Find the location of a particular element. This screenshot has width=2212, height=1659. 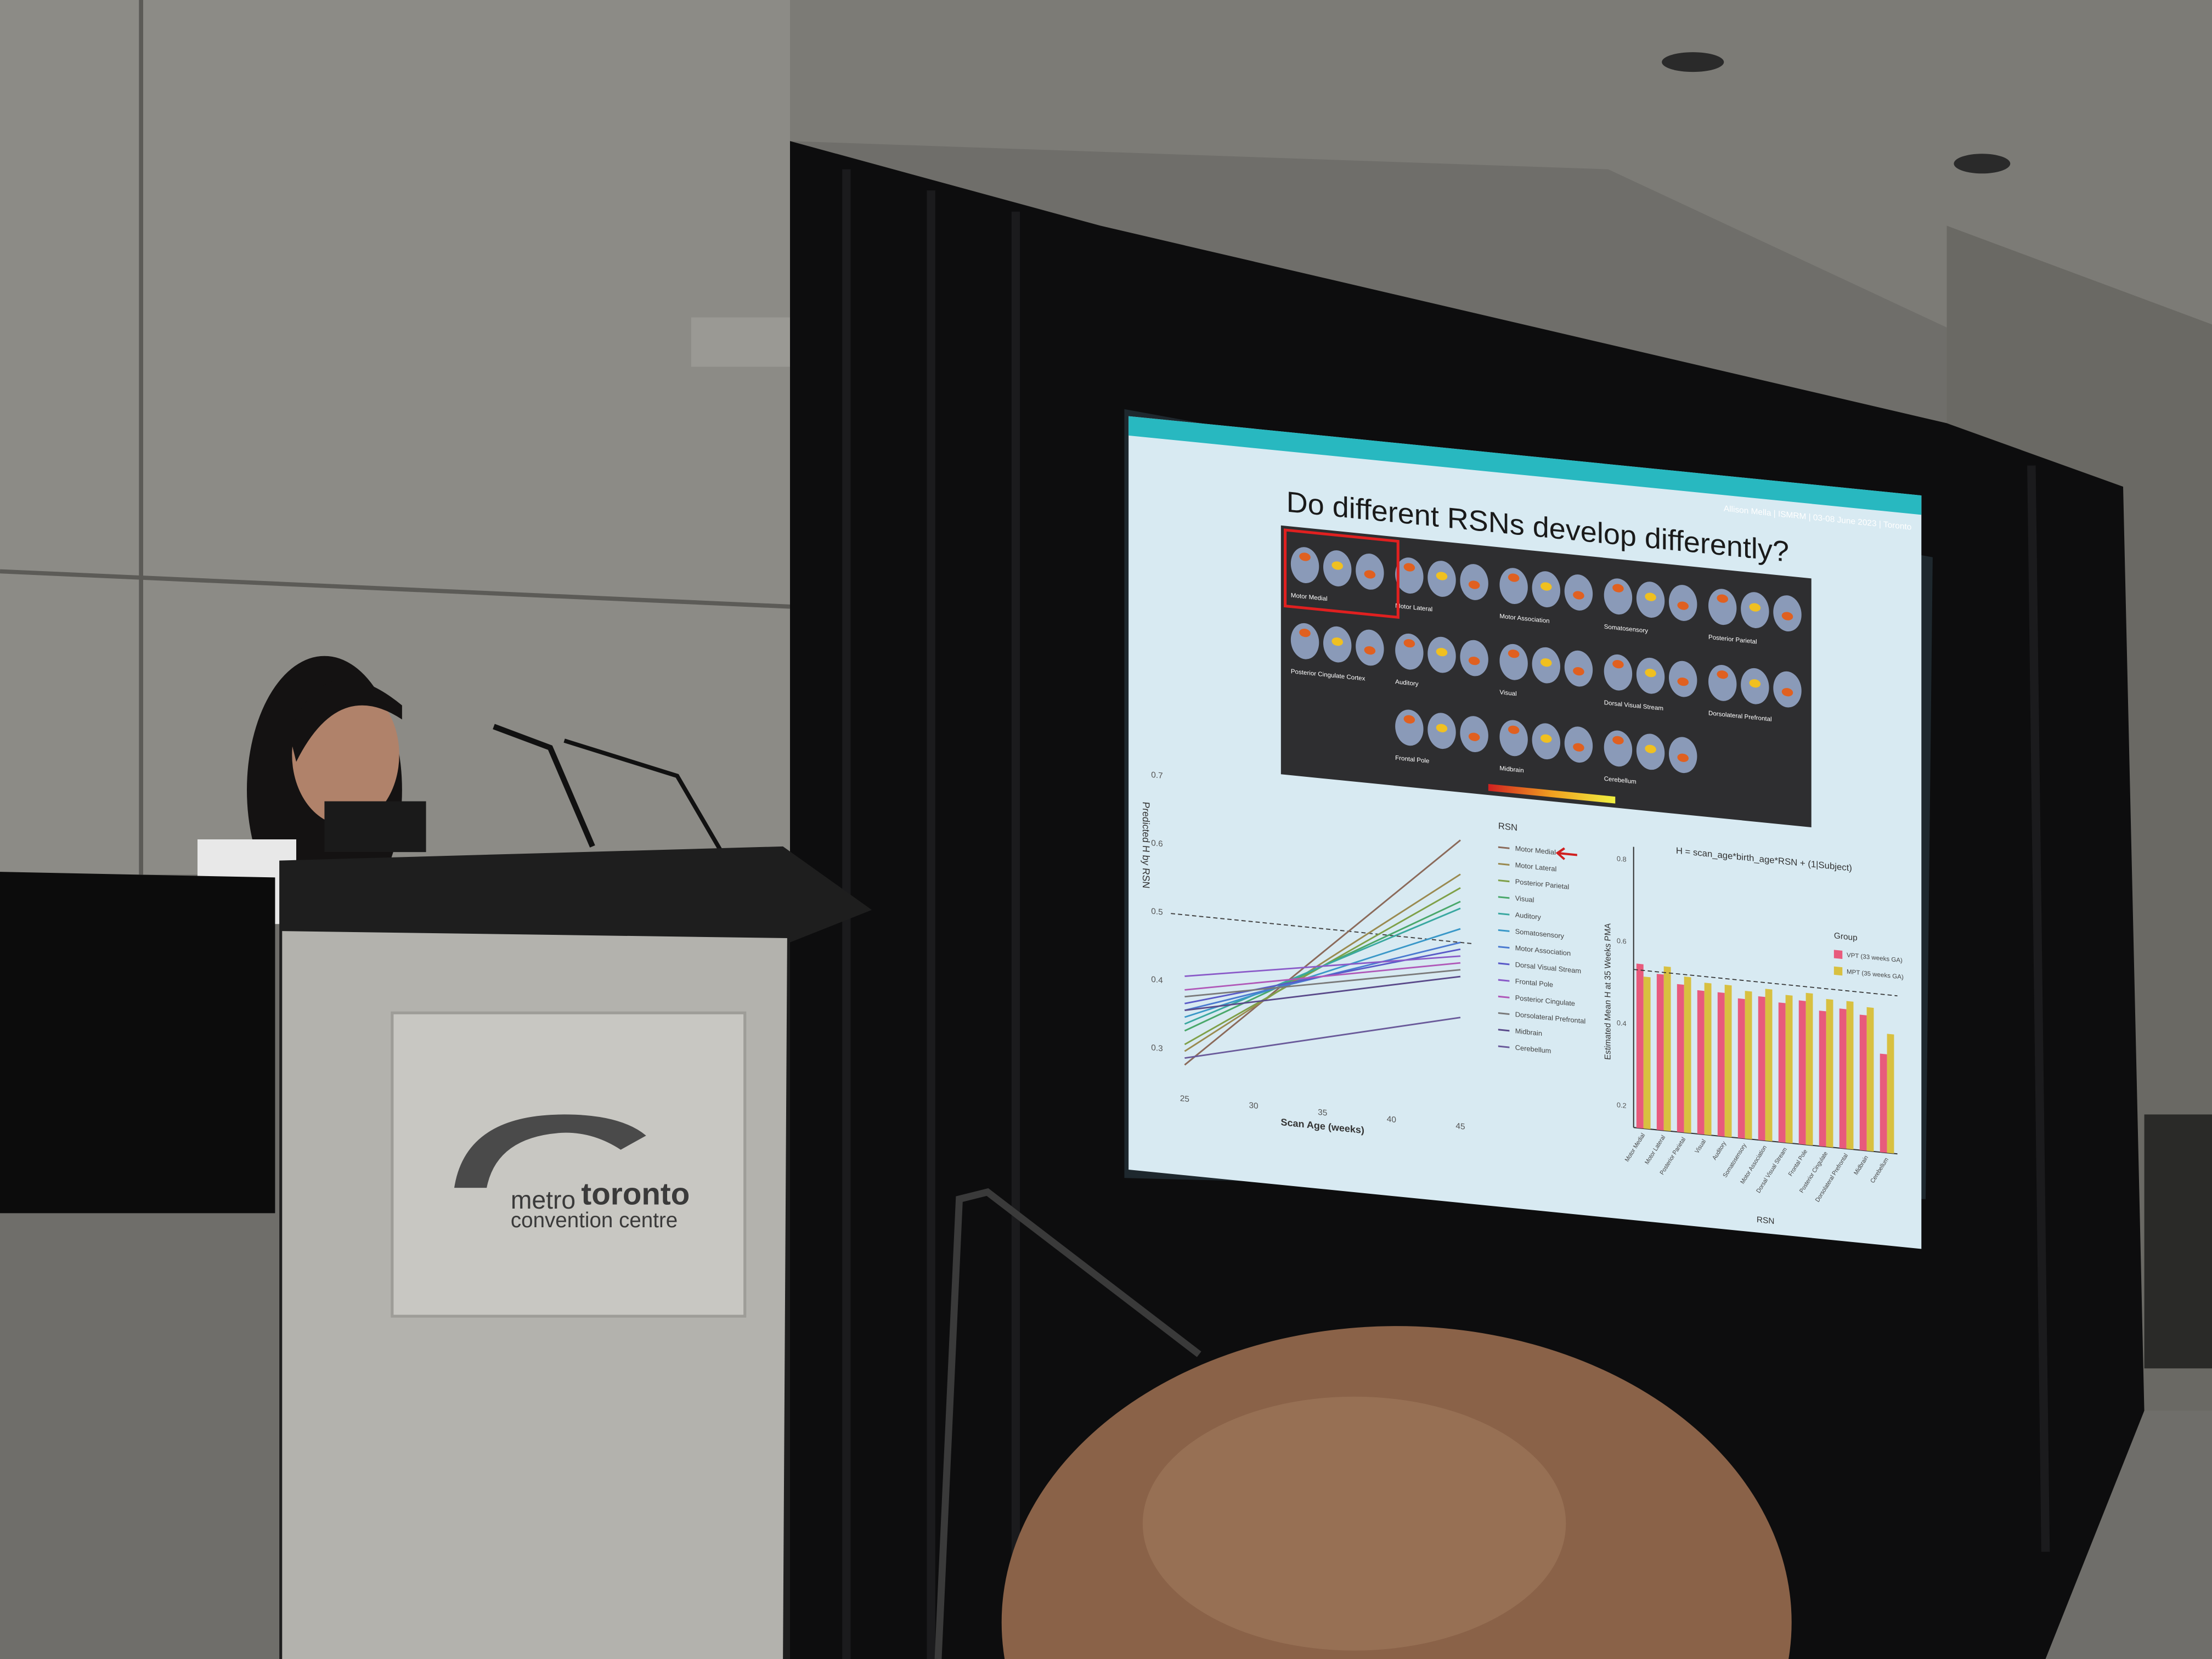

reference-line is located at coordinates (1323, 929).